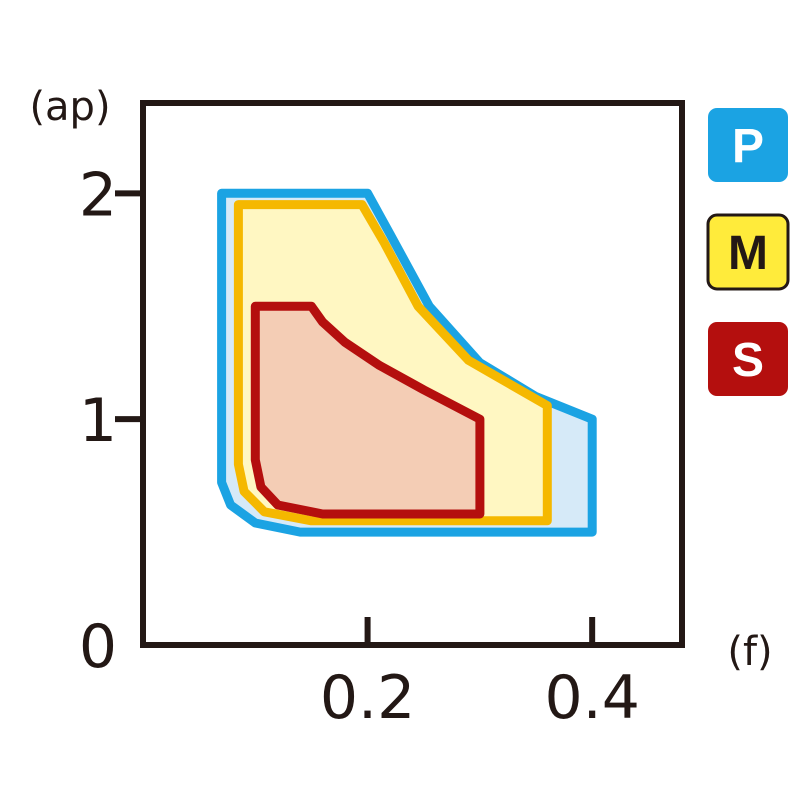 The width and height of the screenshot is (800, 800). I want to click on legend-label: M, so click(748, 253).